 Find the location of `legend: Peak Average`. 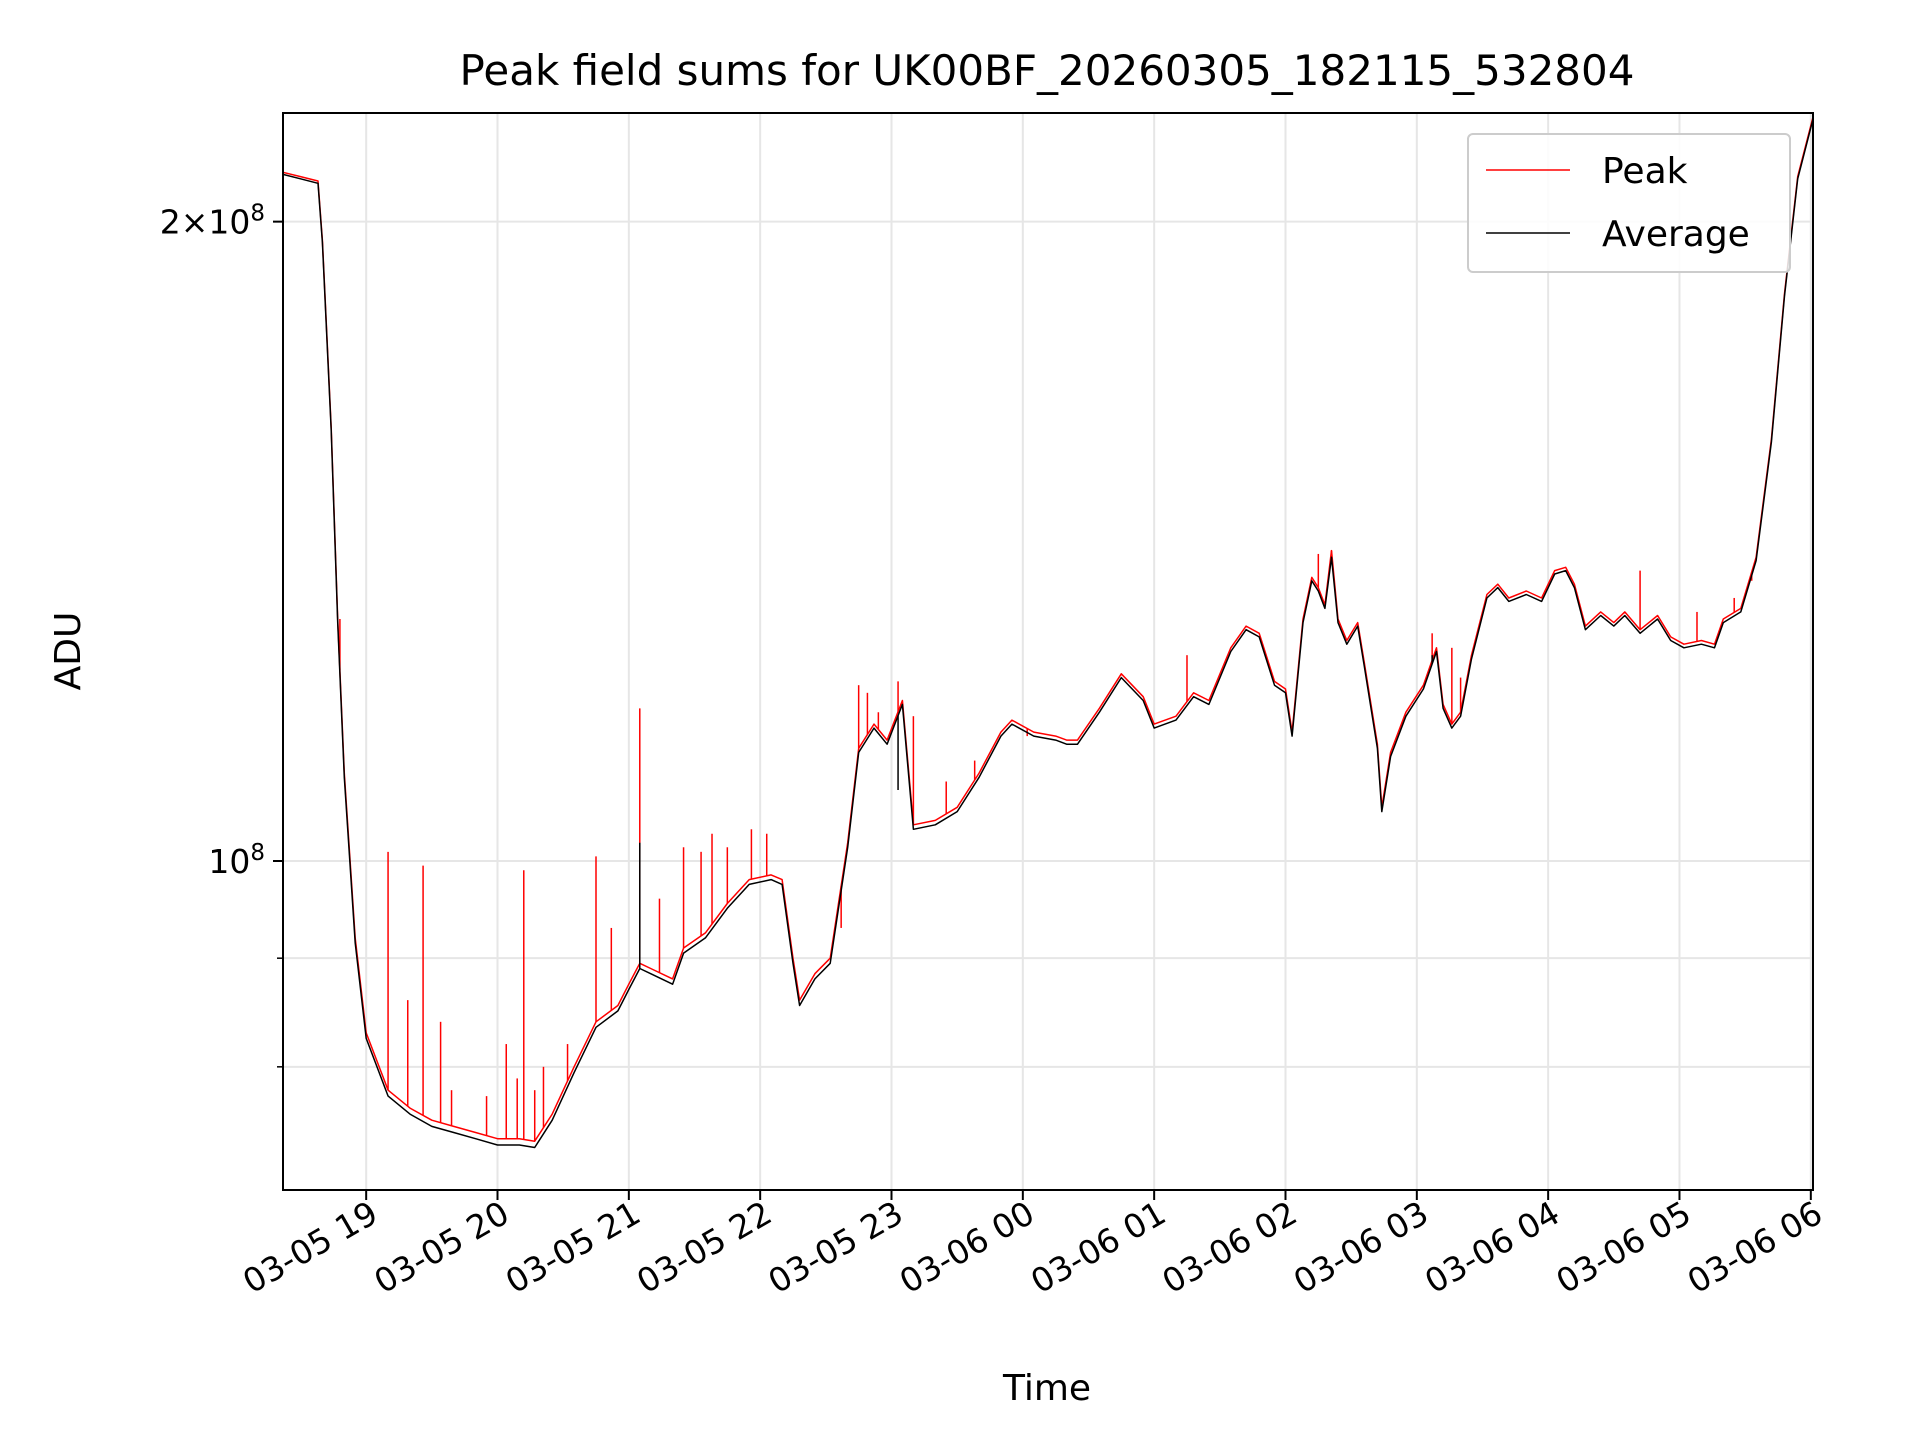

legend: Peak Average is located at coordinates (1629, 203).